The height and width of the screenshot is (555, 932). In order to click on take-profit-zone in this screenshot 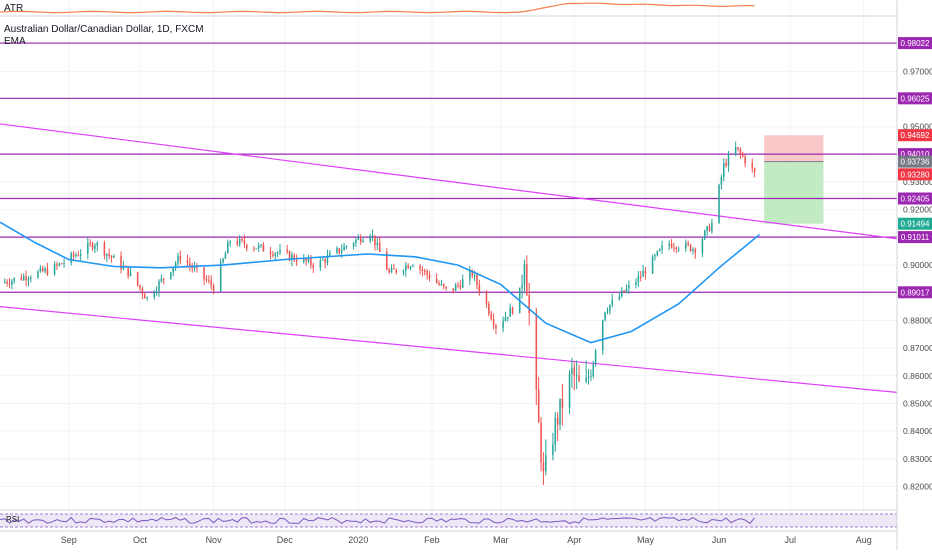, I will do `click(794, 192)`.